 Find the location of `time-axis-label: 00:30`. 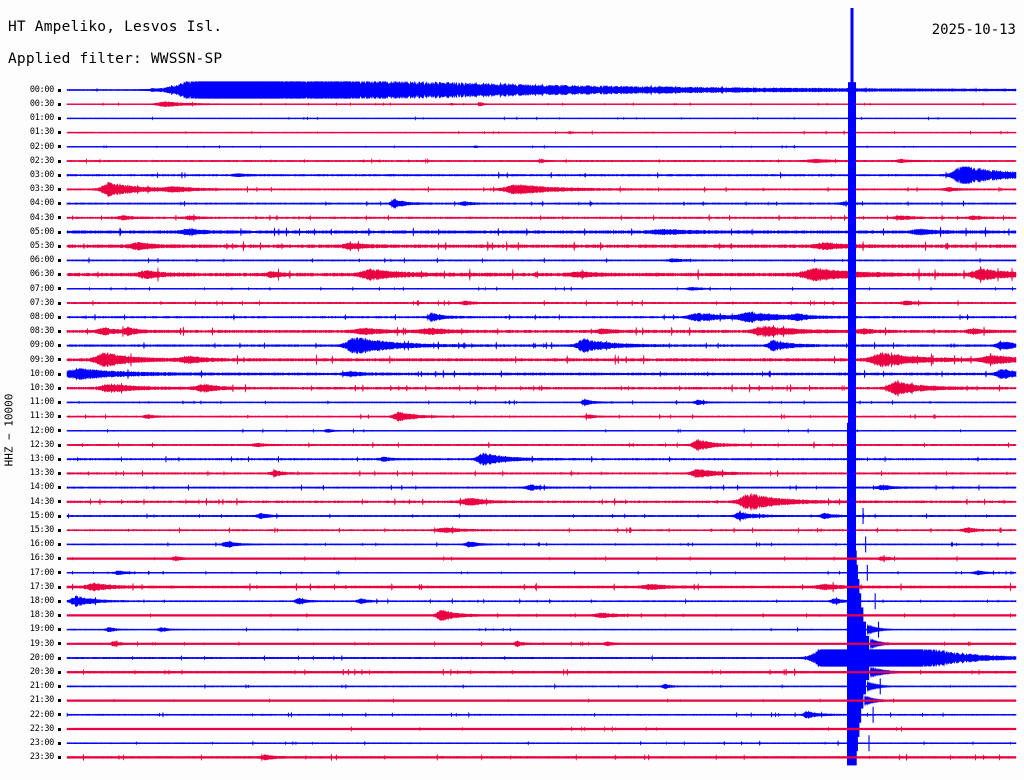

time-axis-label: 00:30 is located at coordinates (41, 104).